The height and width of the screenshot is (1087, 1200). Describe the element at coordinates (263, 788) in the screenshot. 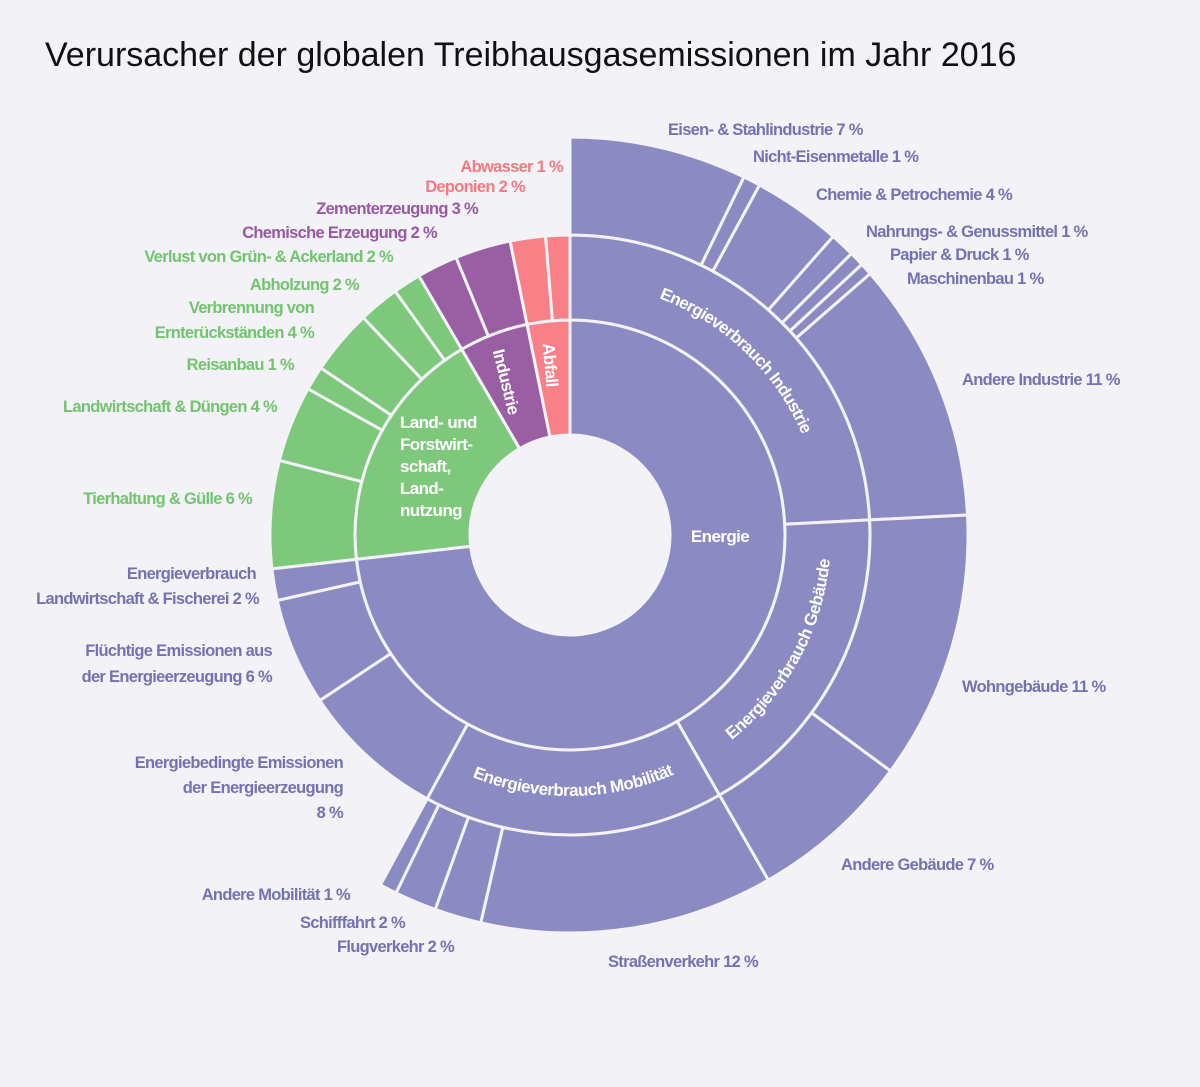

I see `label-energieerzeugung: der Energieerzeugung` at that location.